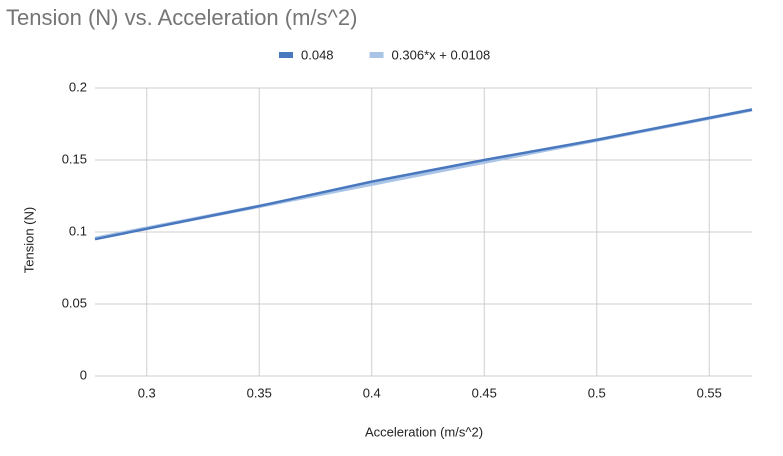 Image resolution: width=783 pixels, height=456 pixels. I want to click on y-tick-label: 0.15, so click(74, 158).